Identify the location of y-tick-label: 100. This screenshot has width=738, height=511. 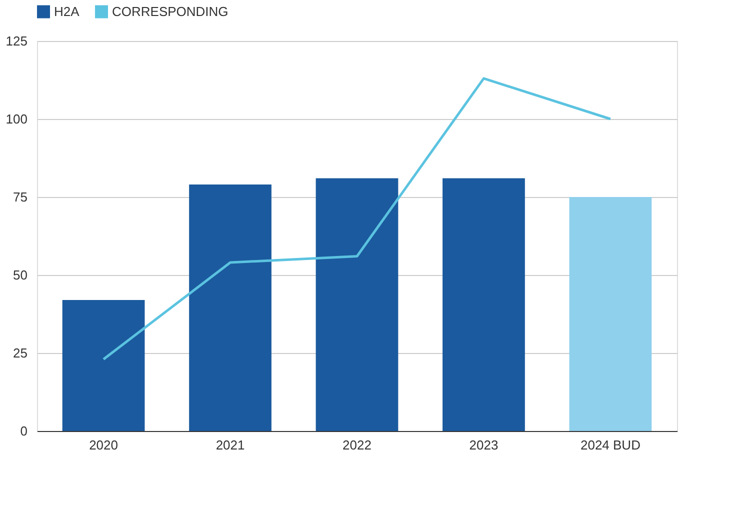
(17, 119).